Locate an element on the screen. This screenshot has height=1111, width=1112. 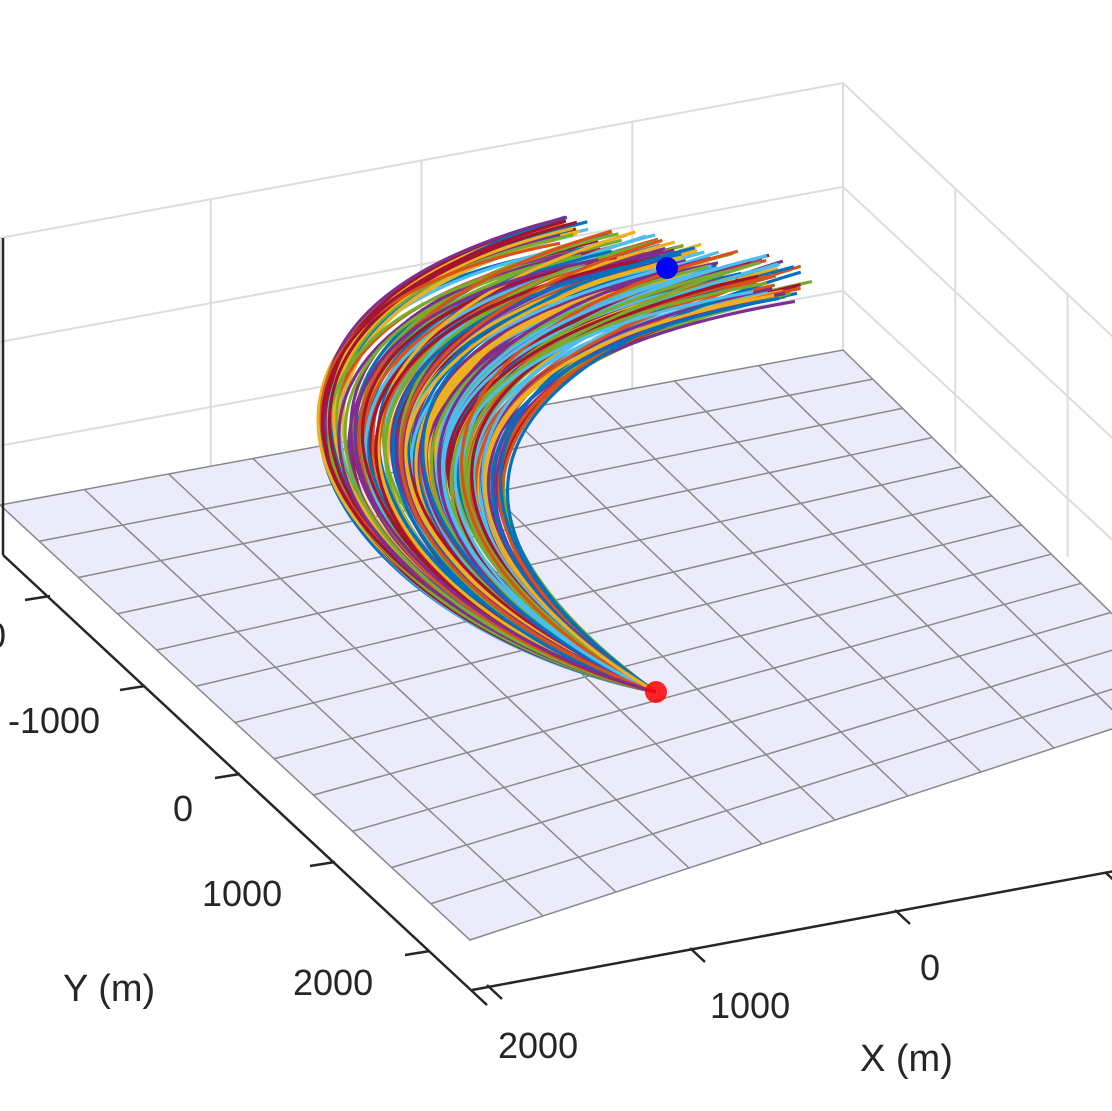
x-axis-line is located at coordinates (791, 931).